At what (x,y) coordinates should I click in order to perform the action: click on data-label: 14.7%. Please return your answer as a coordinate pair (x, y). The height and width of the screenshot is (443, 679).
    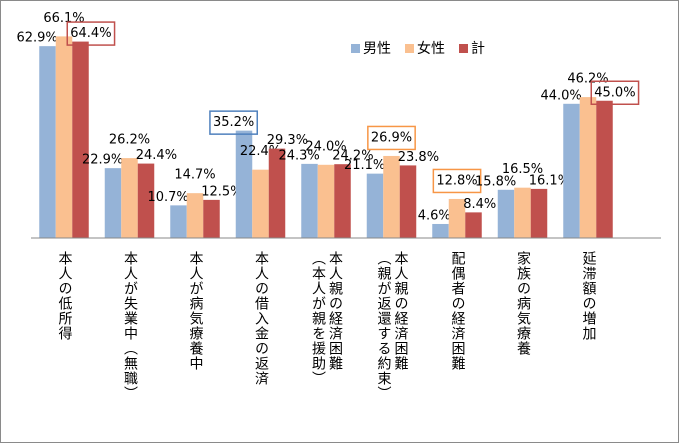
    Looking at the image, I should click on (194, 175).